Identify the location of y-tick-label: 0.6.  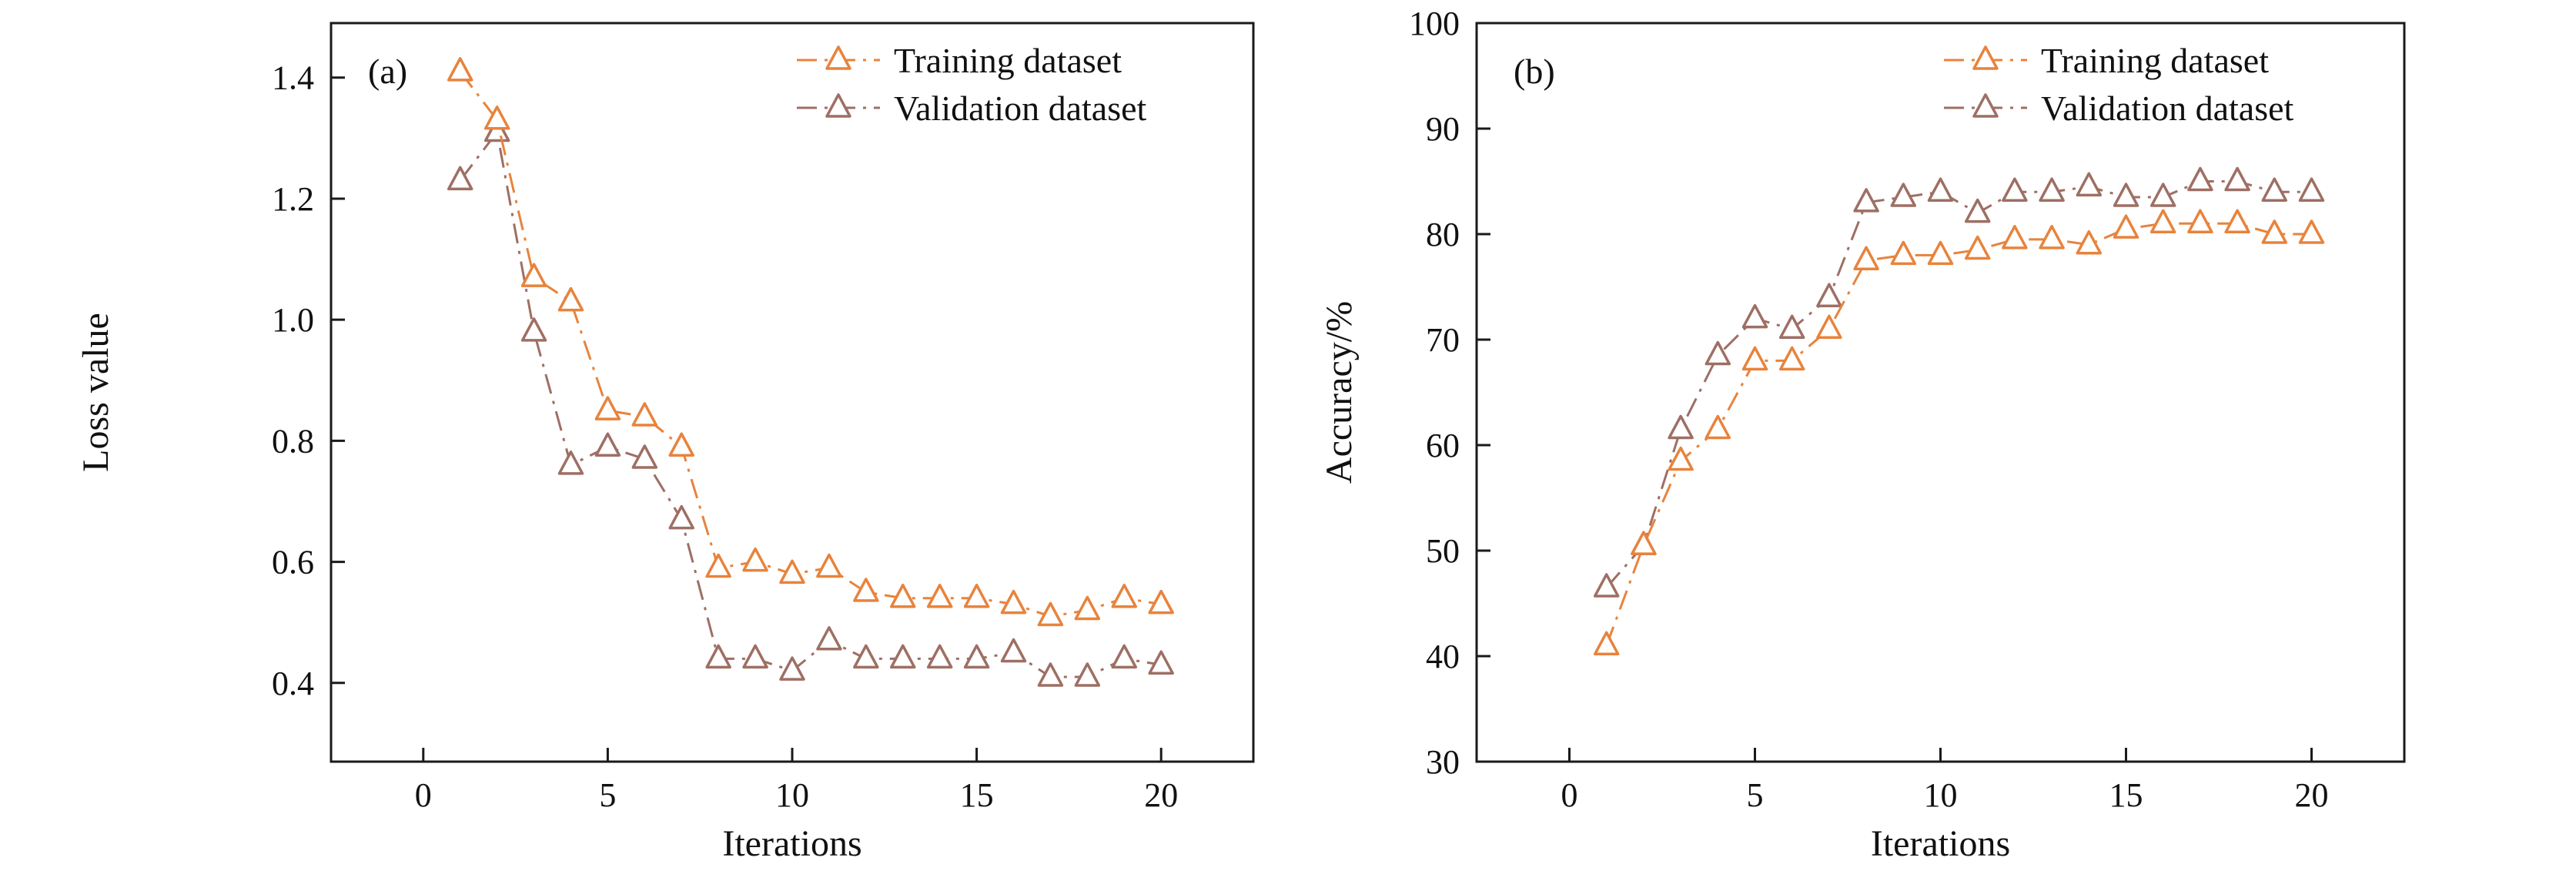
(293, 562).